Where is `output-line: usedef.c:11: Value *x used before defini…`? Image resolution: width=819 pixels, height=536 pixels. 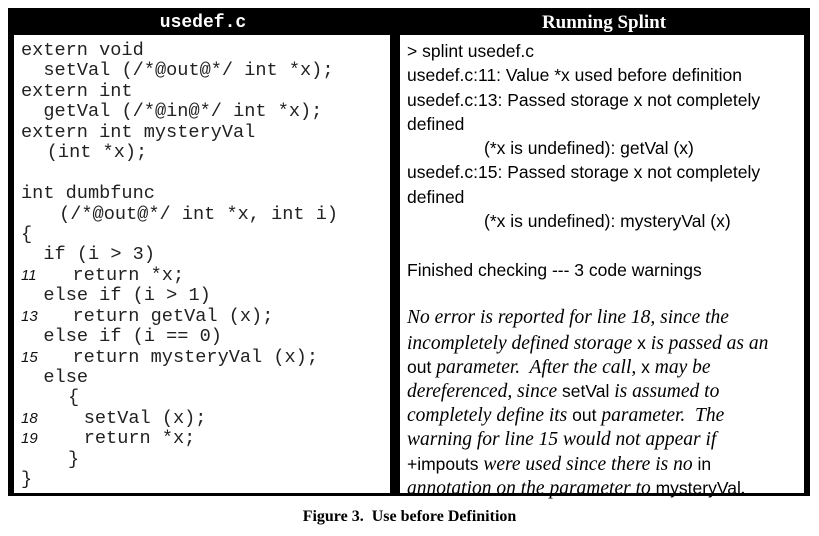
output-line: usedef.c:11: Value *x used before defini… is located at coordinates (574, 75).